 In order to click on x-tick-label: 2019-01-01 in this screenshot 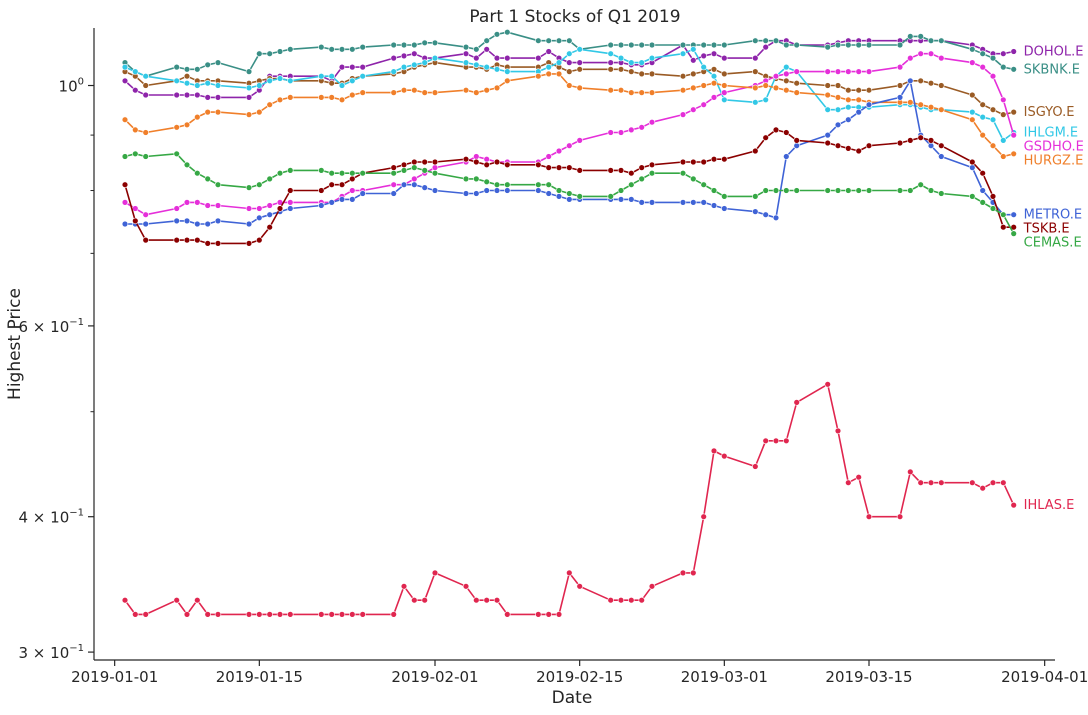, I will do `click(114, 677)`.